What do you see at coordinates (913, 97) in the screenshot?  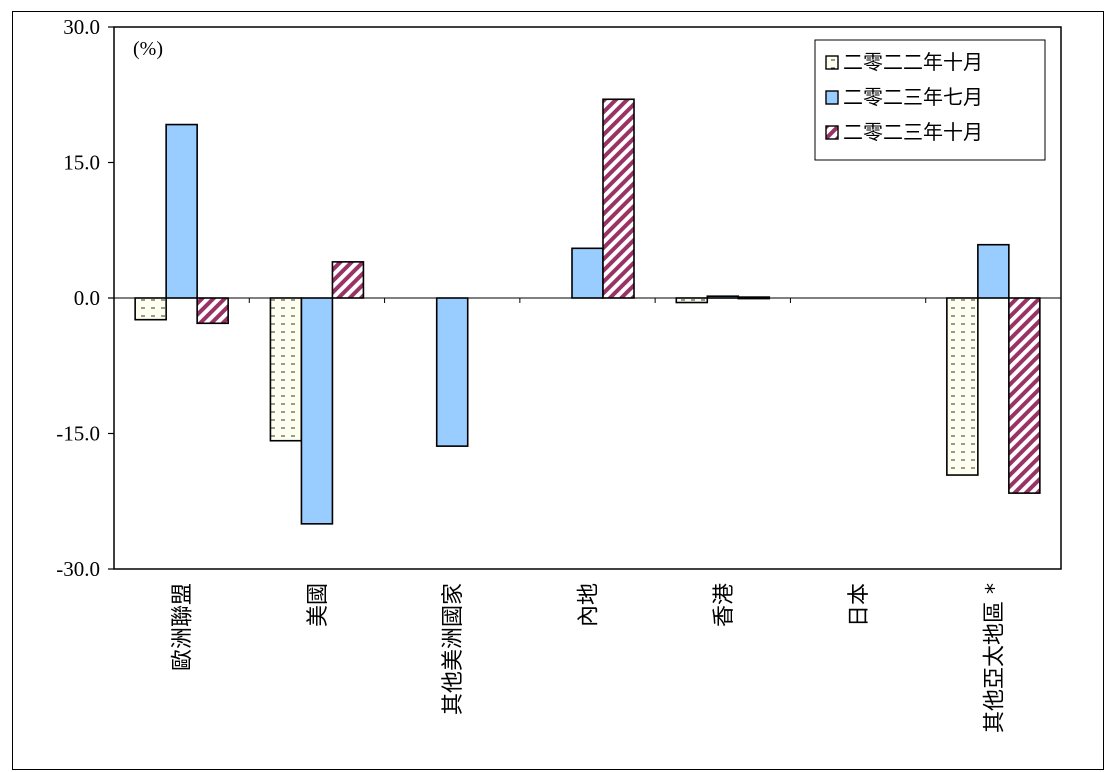 I see `legend-label: 二零二三年七月` at bounding box center [913, 97].